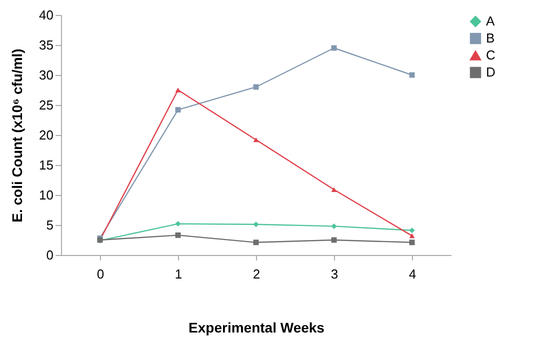  What do you see at coordinates (46, 75) in the screenshot?
I see `y-tick-label: 30` at bounding box center [46, 75].